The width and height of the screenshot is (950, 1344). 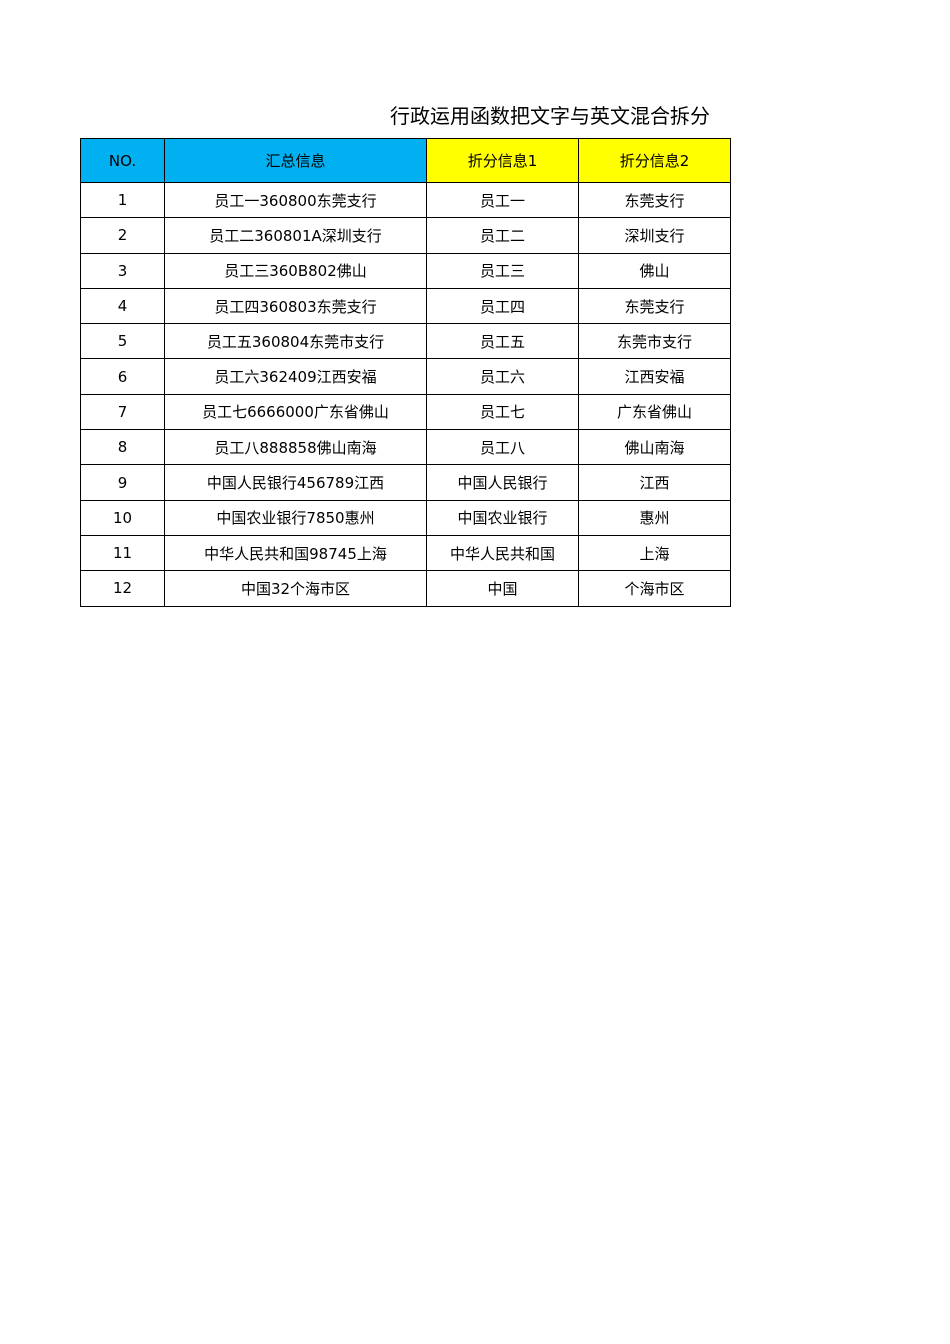 I want to click on table-row: 2 员工二360801A深圳支行 员工二 深圳支行, so click(x=405, y=235).